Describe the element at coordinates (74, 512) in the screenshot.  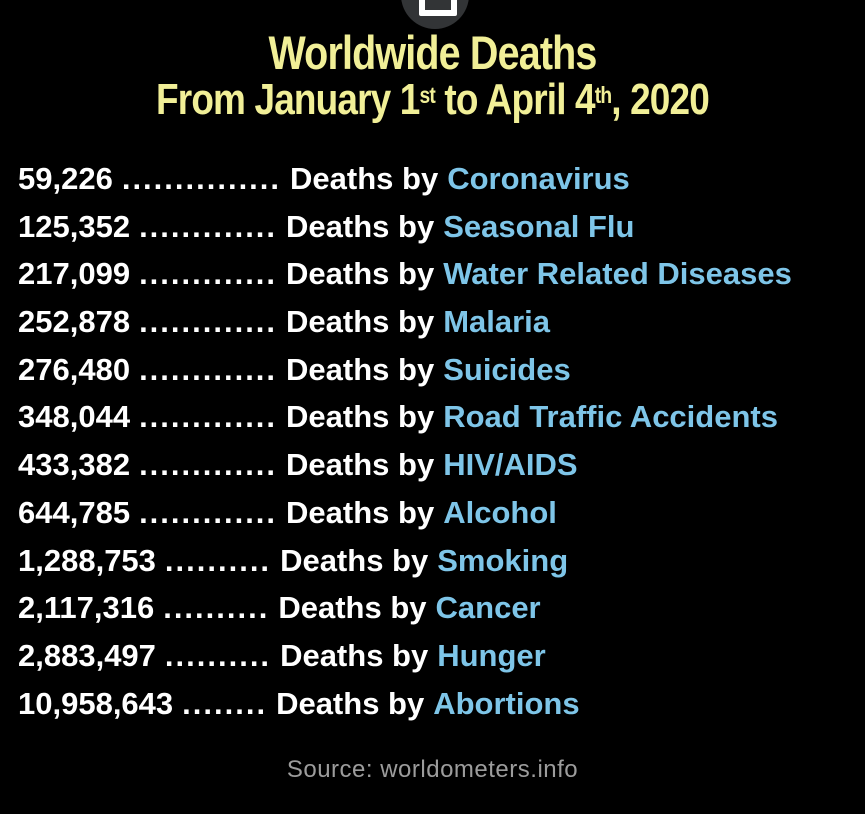
I see `death-count: 644,785` at that location.